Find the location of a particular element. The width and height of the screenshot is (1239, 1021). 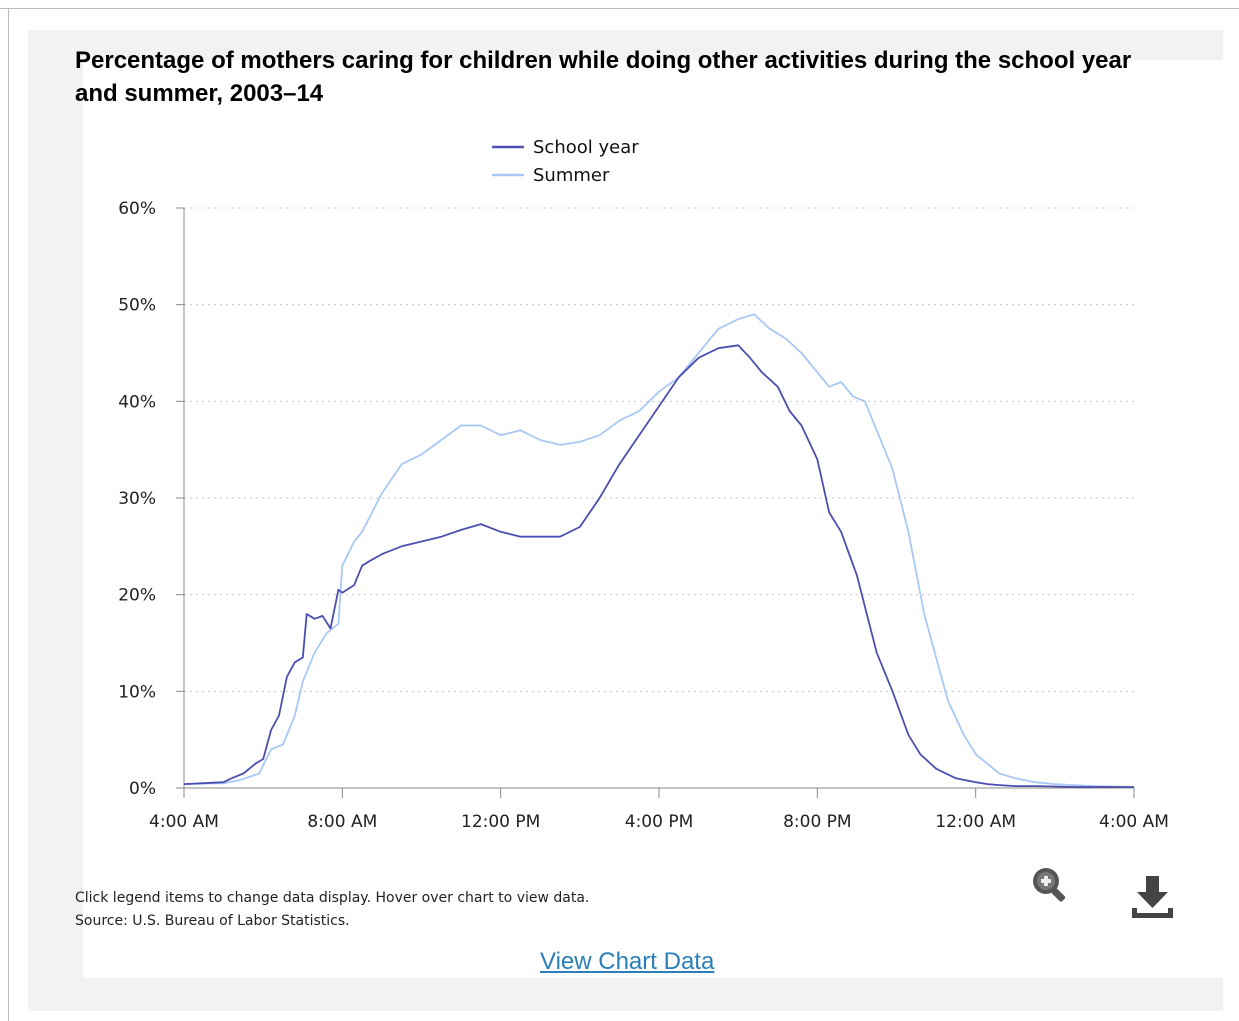

download-icon is located at coordinates (1153, 899).